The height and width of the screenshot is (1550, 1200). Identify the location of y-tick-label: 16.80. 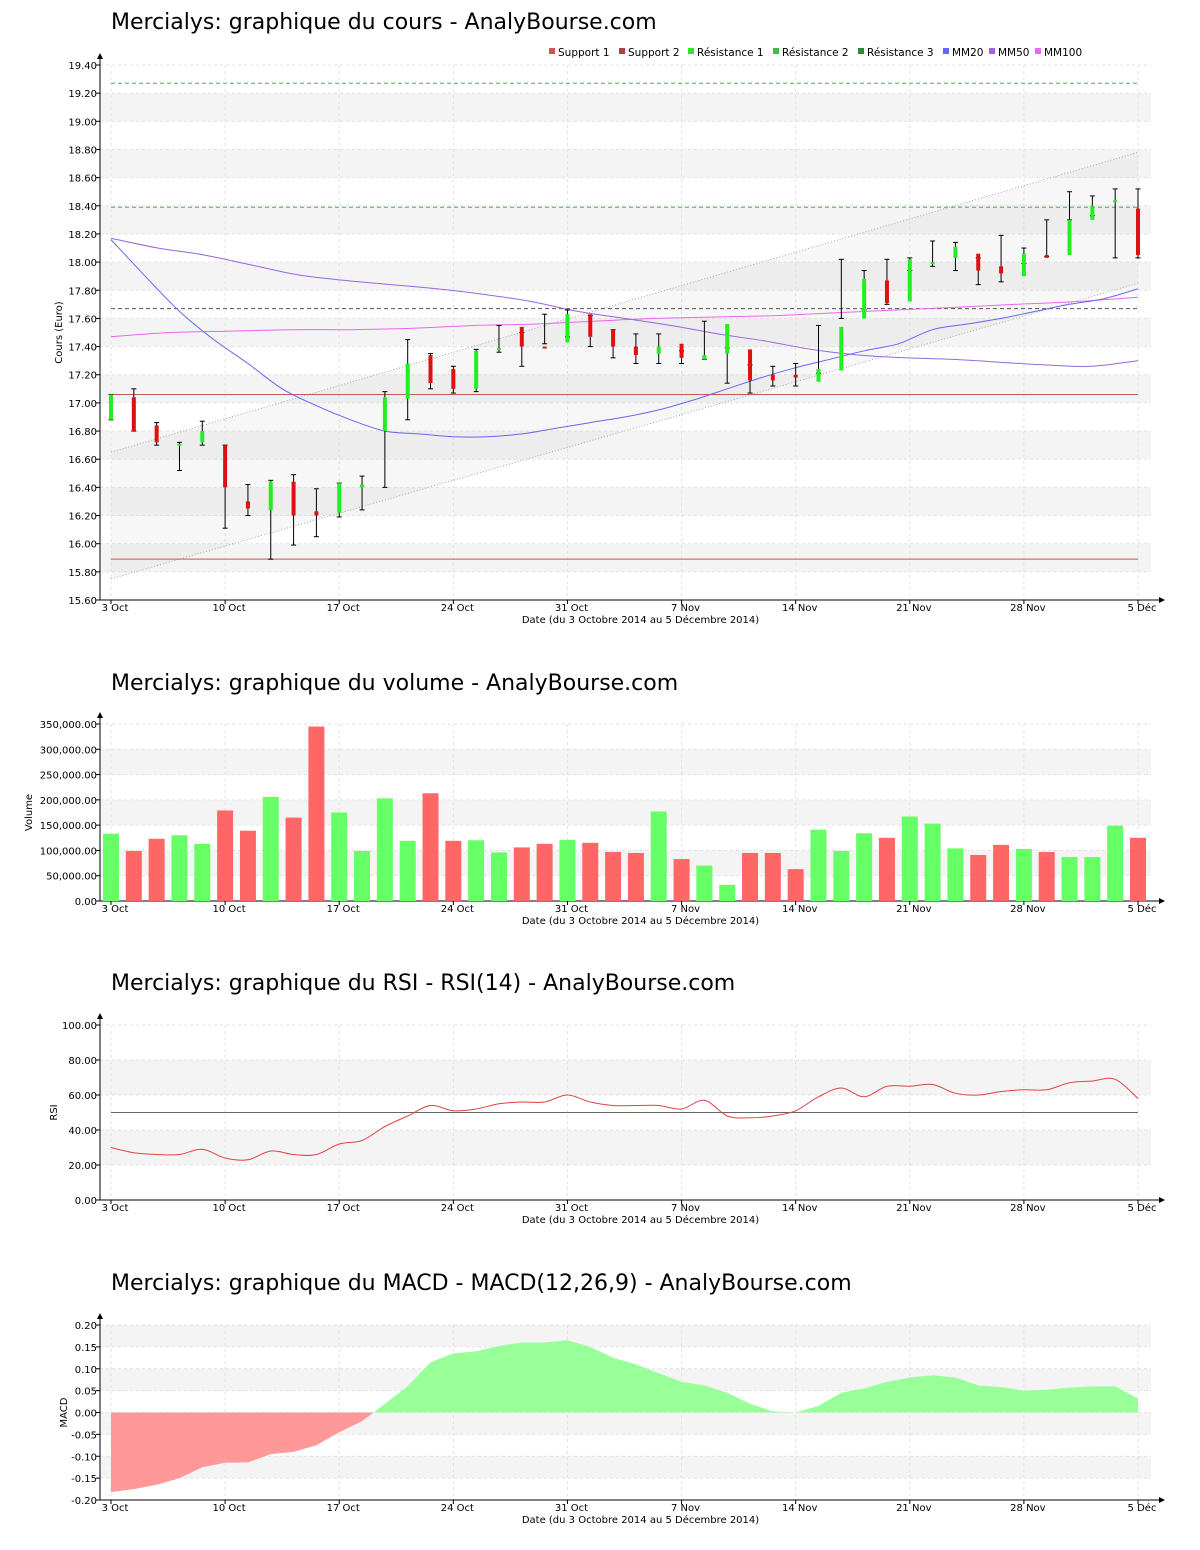
(82, 432).